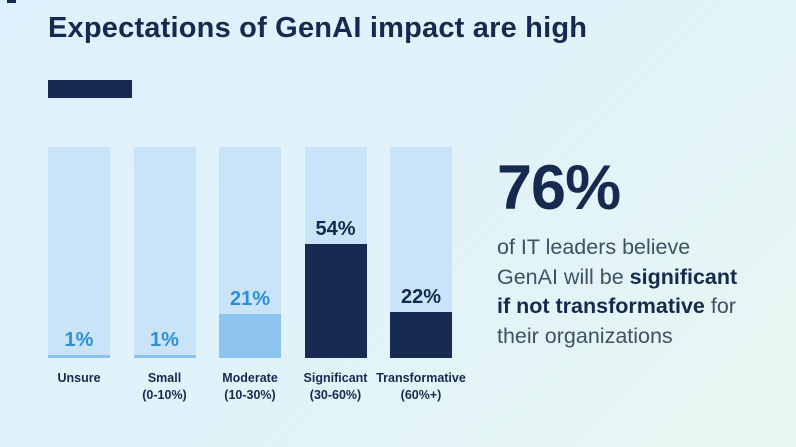  I want to click on bar-category-label: Unsure, so click(79, 378).